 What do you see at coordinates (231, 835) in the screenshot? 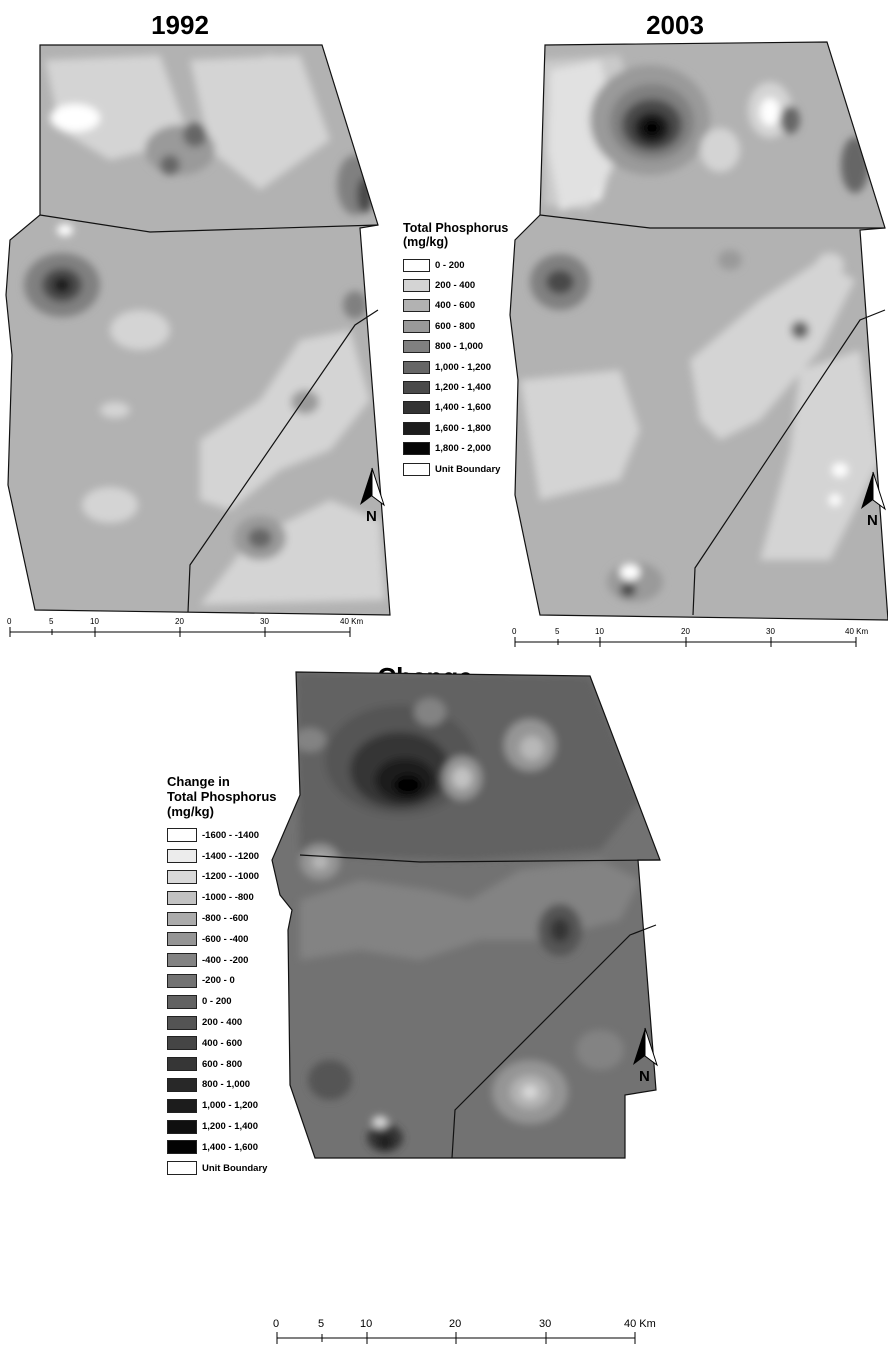
I see `legend-label: -1600 - -1400` at bounding box center [231, 835].